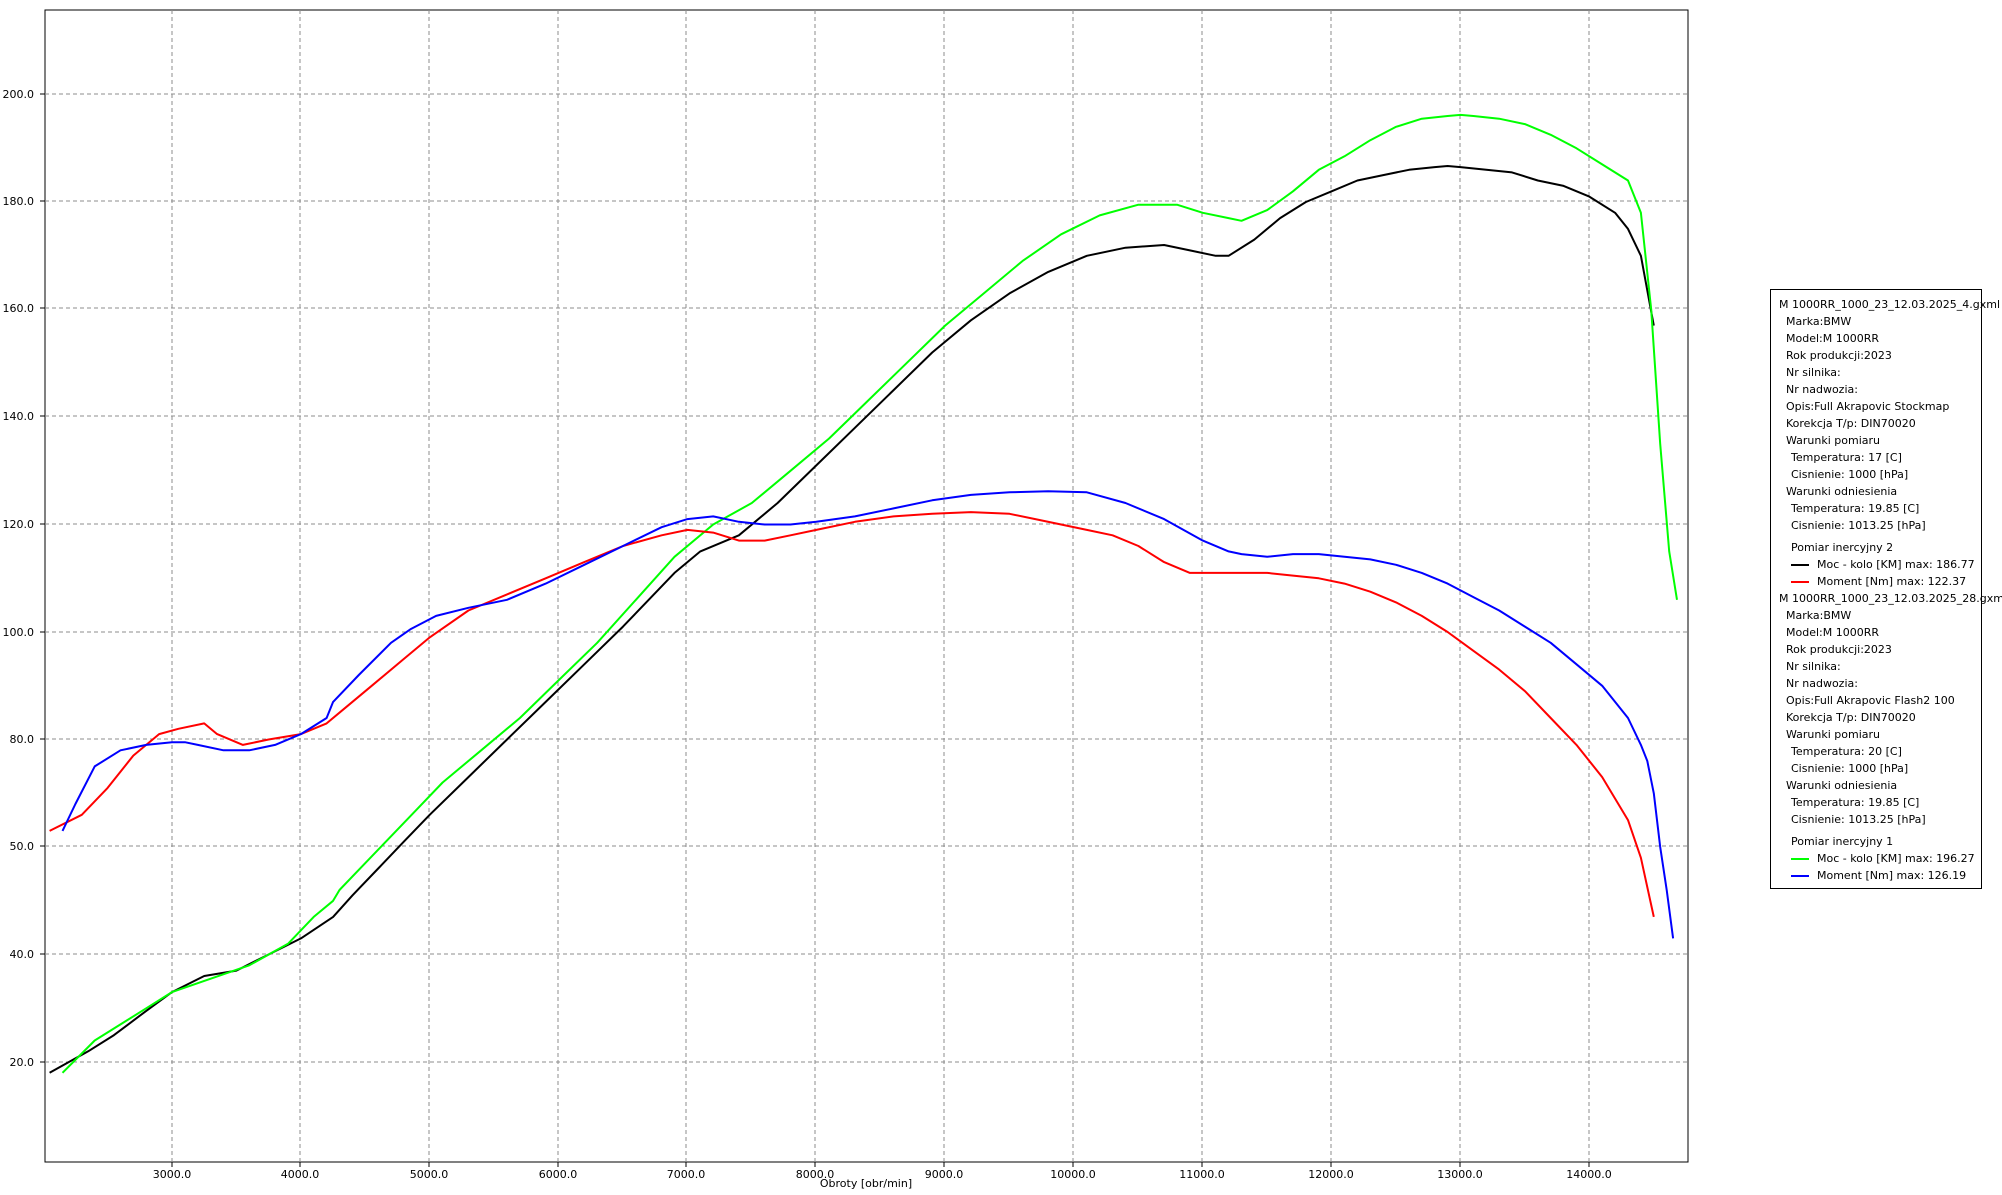  I want to click on y-tick-label: 120.0, so click(19, 524).